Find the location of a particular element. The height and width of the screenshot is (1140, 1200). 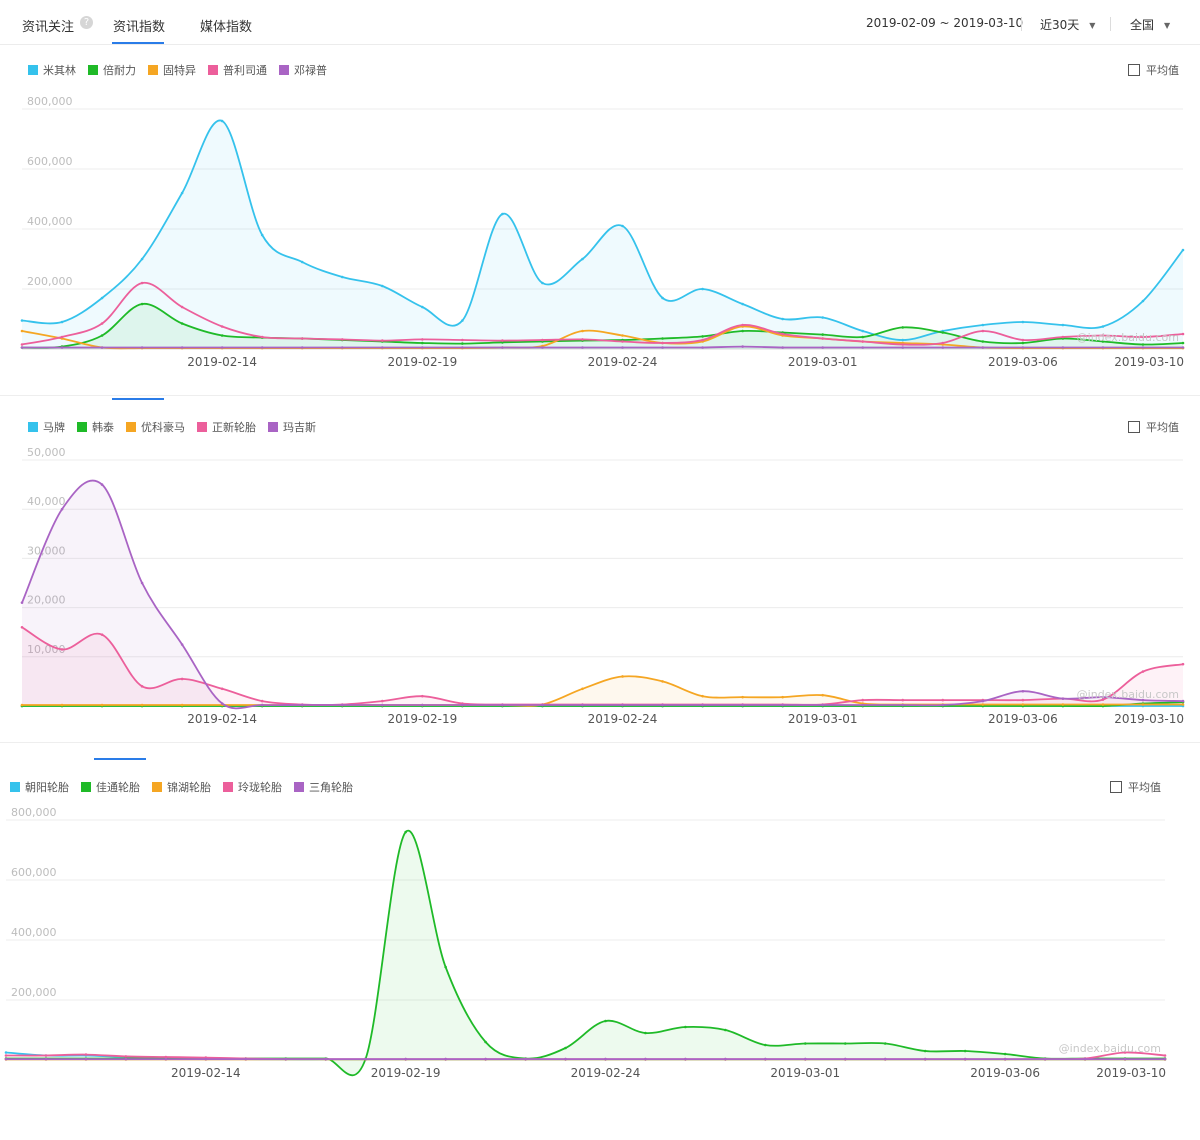

watermark: @index.baidu.com is located at coordinates (1128, 694).